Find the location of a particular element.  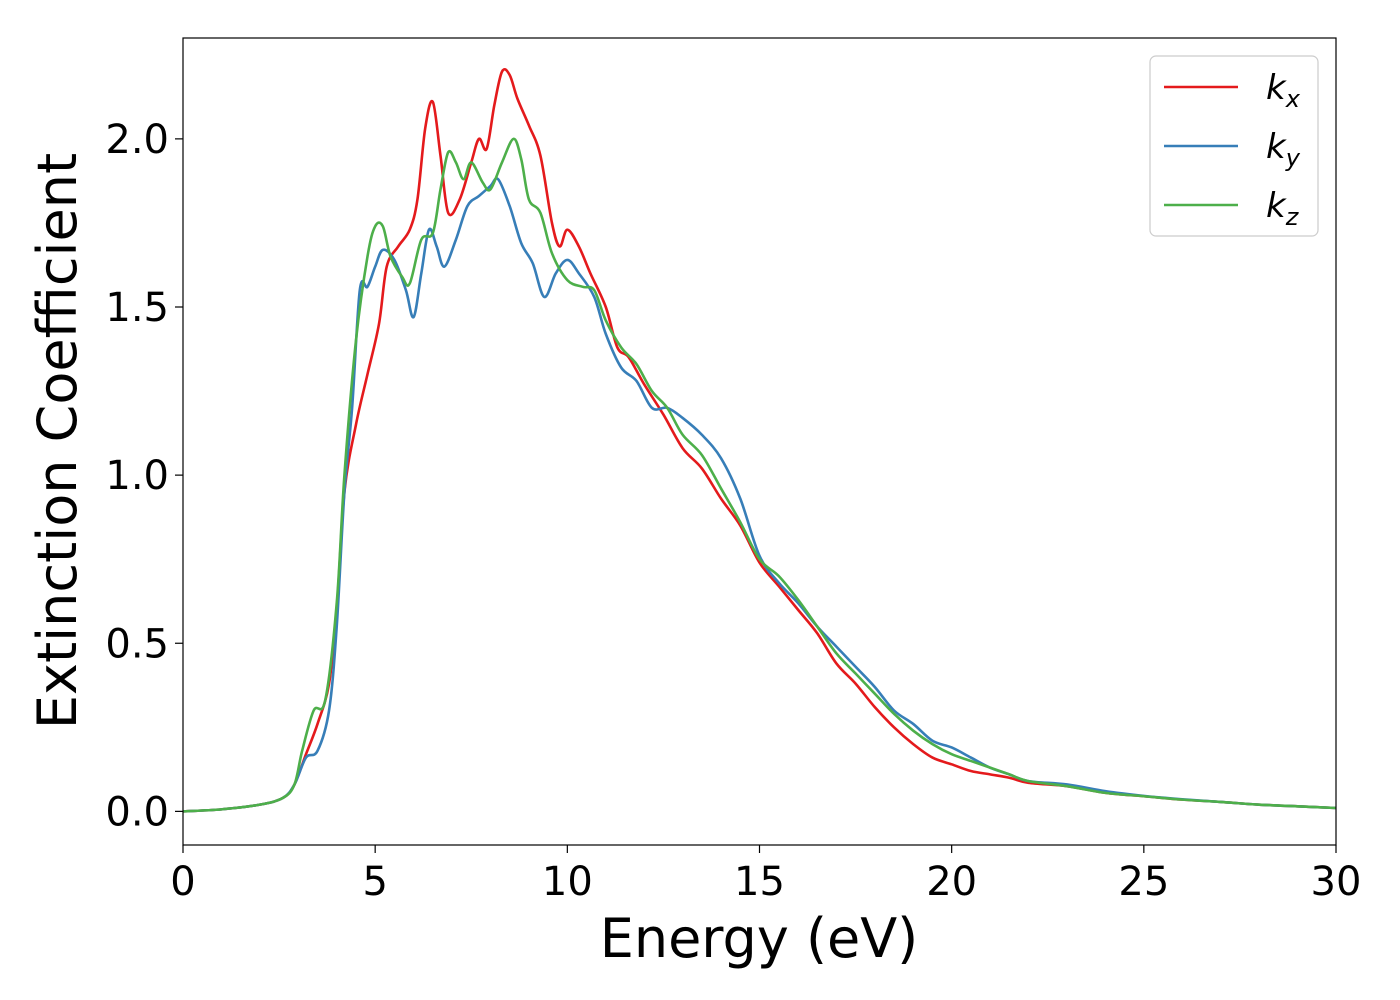

y-axis-ticks: 0.0 0.5 1.0 1.5 2.0 is located at coordinates (144, 476).